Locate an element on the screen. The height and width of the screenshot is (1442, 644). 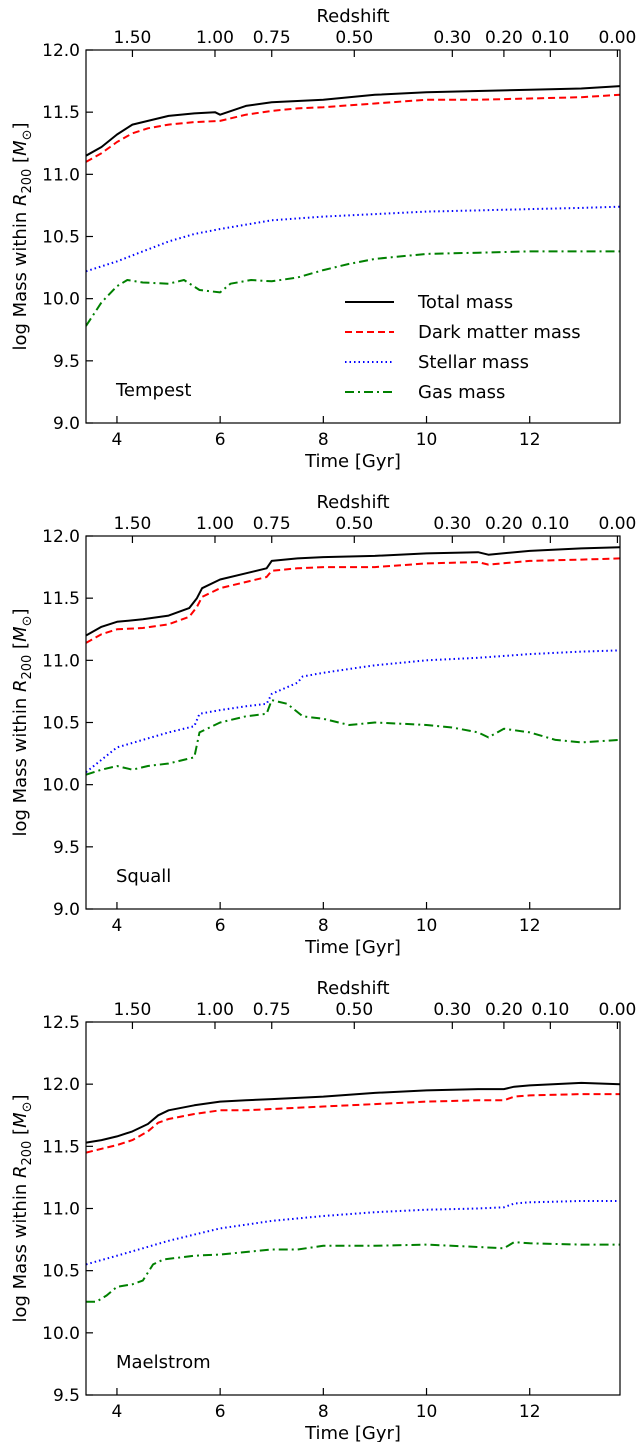
panel-label: Squall is located at coordinates (143, 876).